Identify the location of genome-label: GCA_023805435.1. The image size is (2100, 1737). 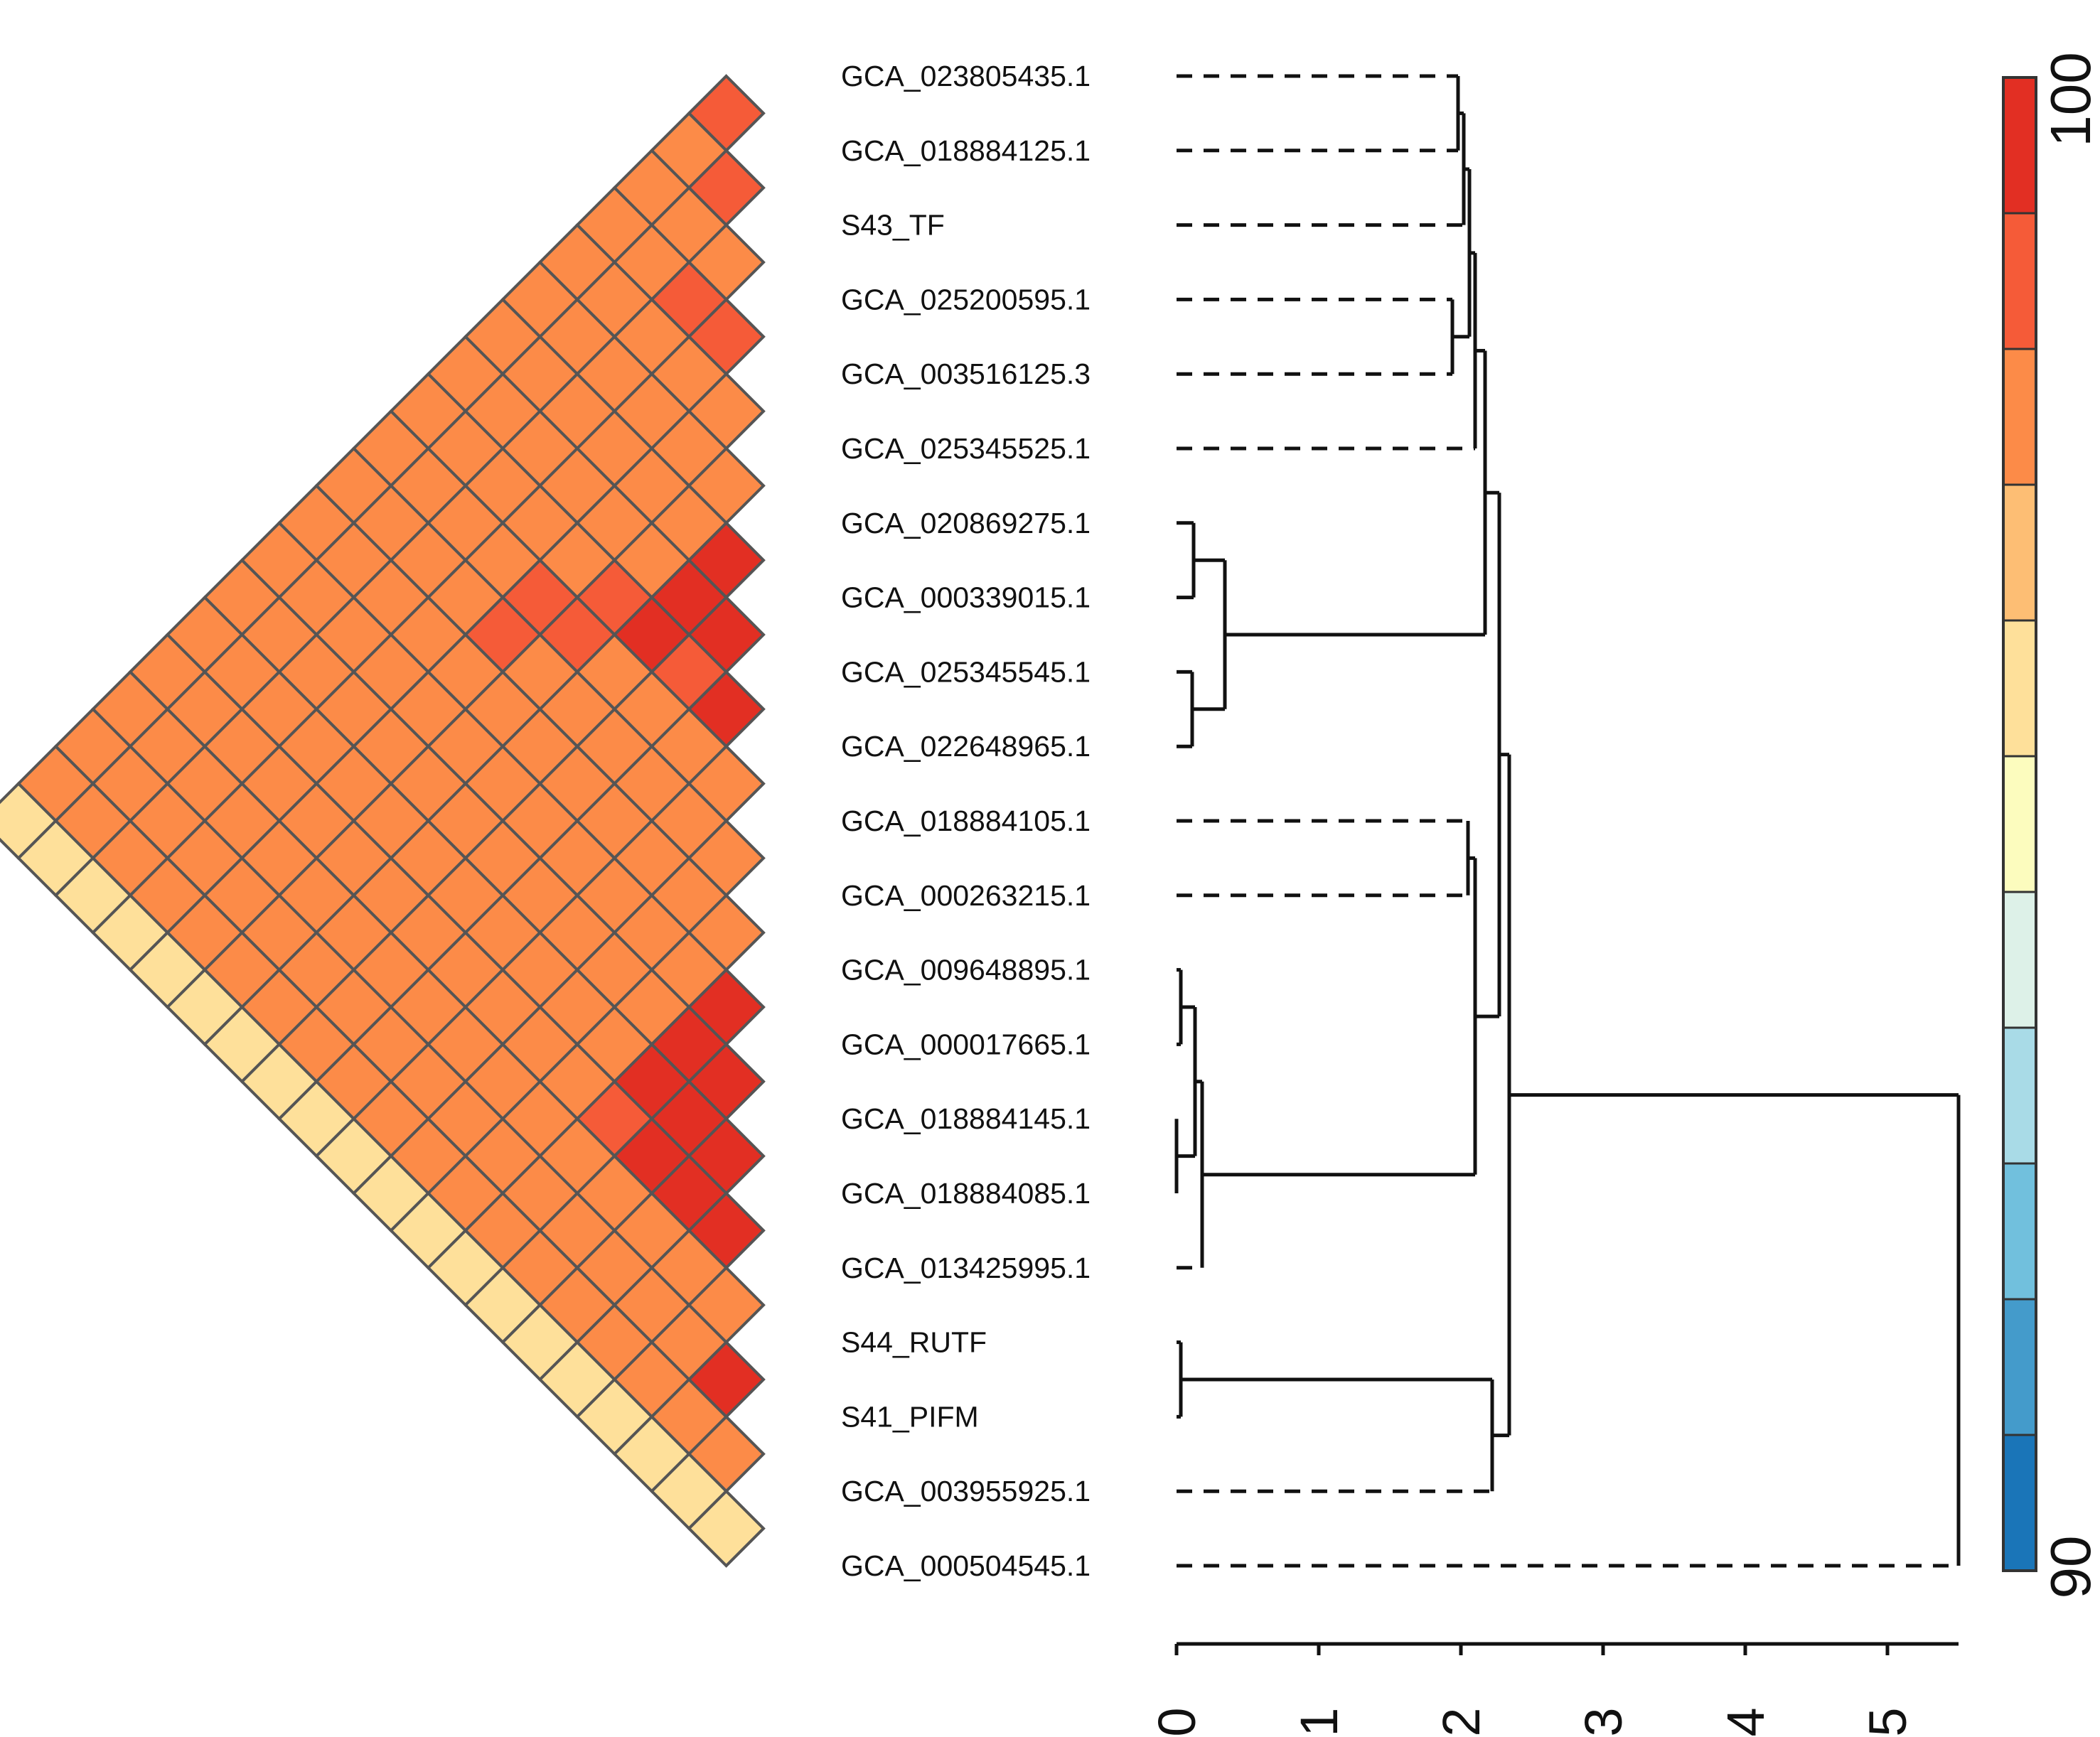
(966, 76).